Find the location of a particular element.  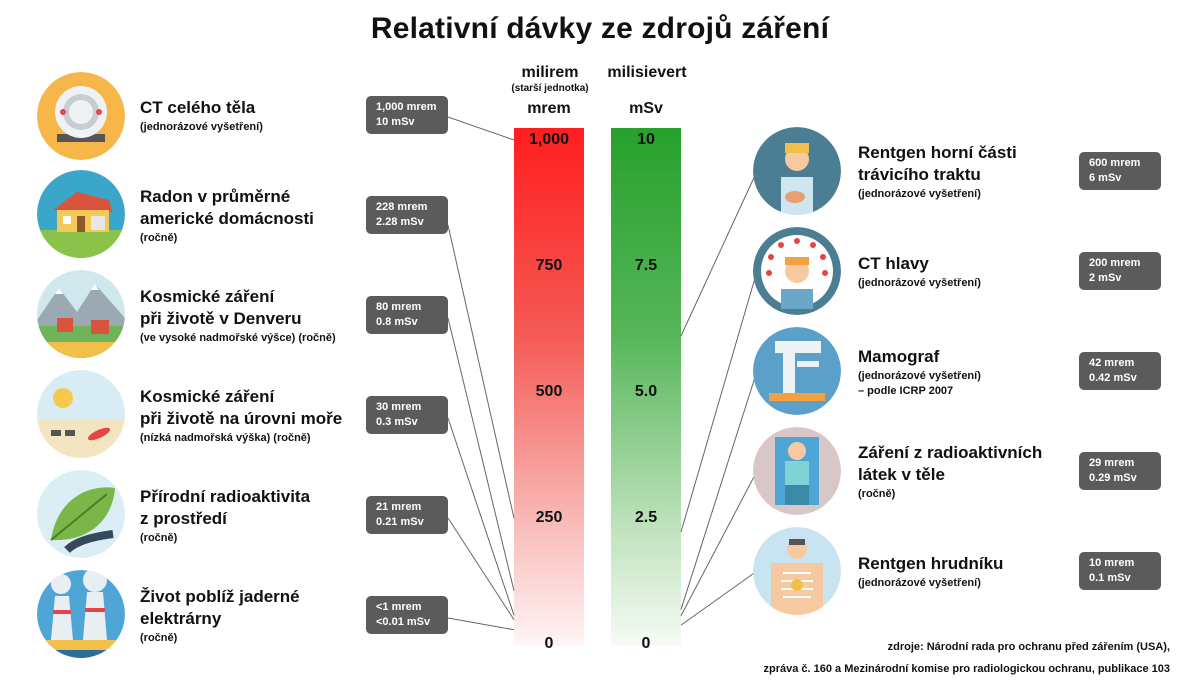

mrem-scale-bar is located at coordinates (549, 387).